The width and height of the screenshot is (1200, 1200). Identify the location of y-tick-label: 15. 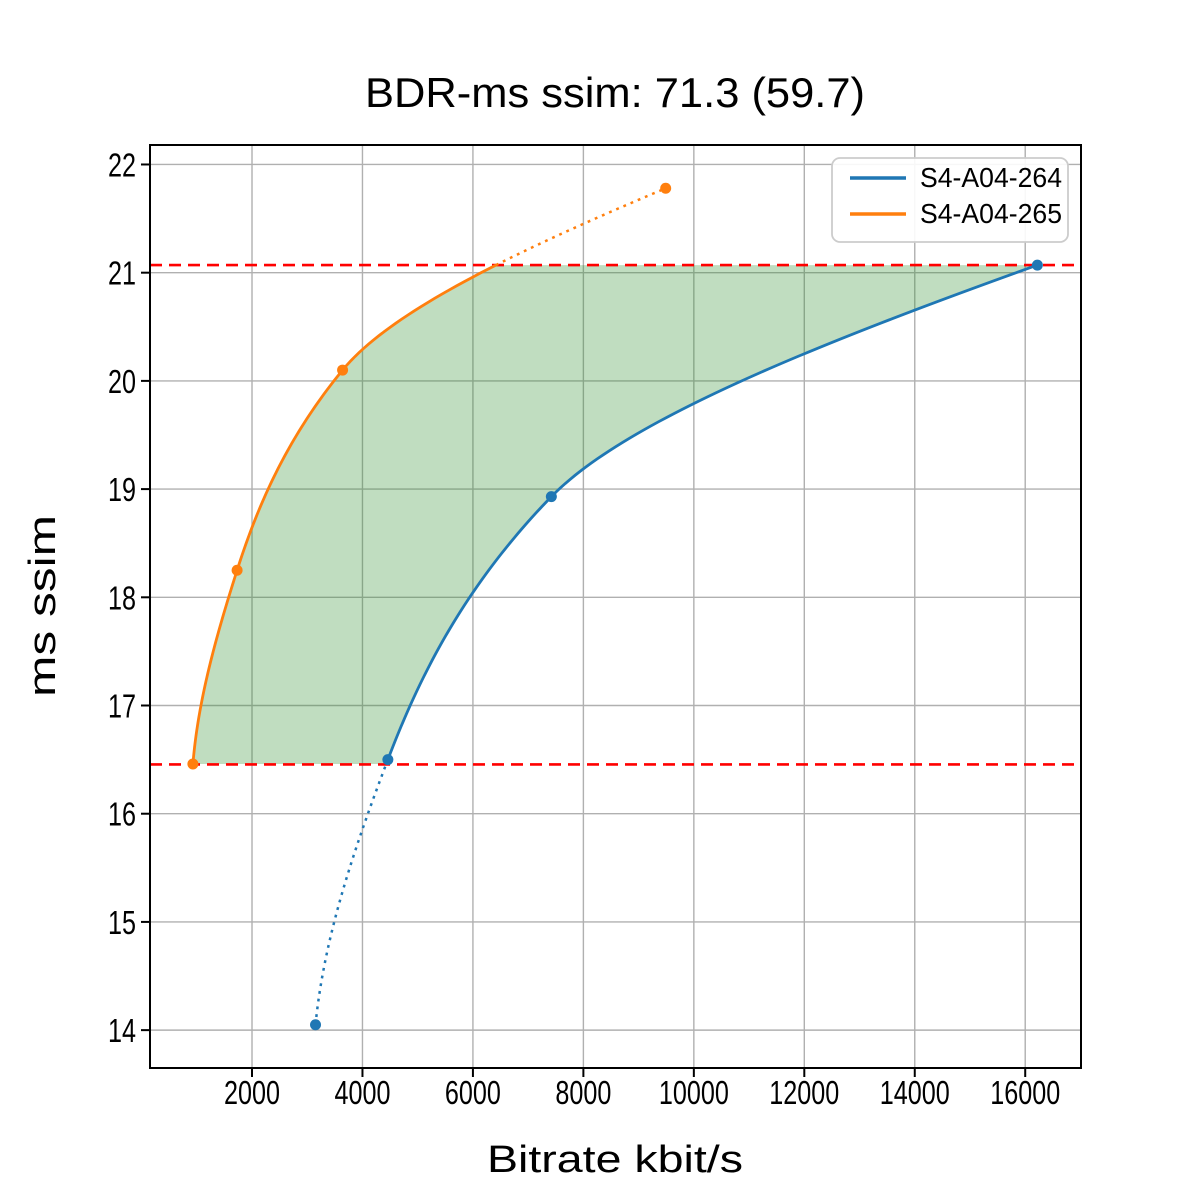
(122, 922).